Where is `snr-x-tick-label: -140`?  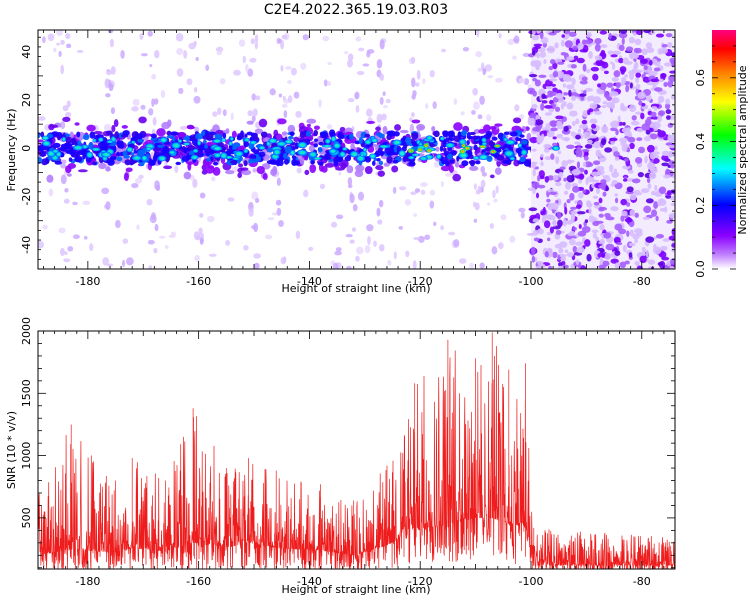 snr-x-tick-label: -140 is located at coordinates (309, 581).